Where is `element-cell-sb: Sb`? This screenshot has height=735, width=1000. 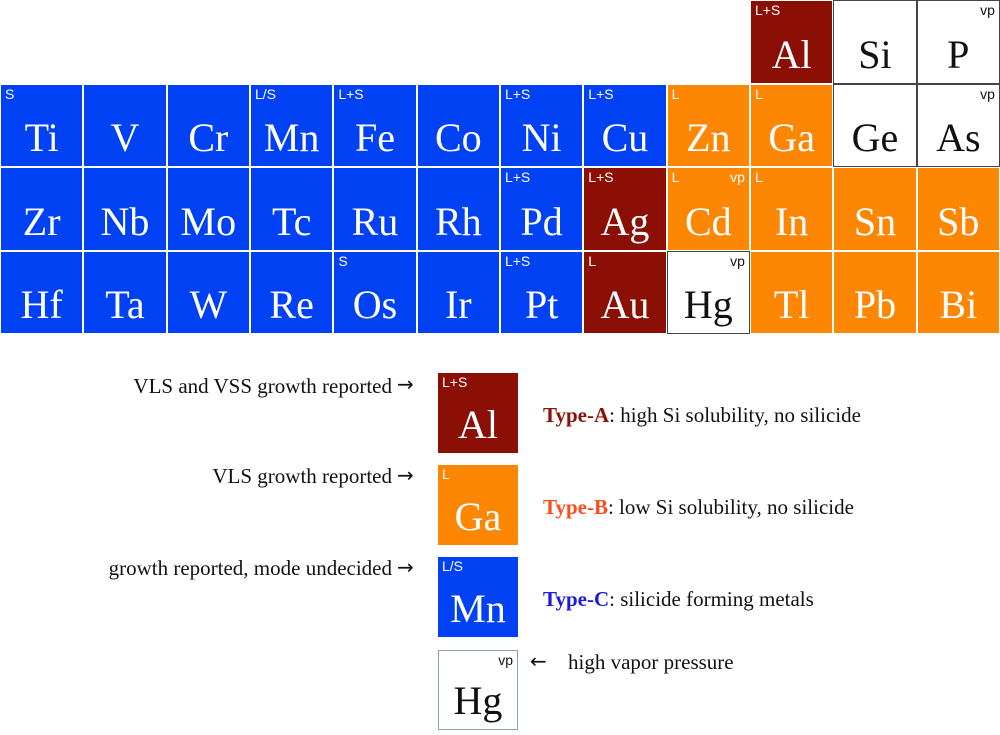
element-cell-sb: Sb is located at coordinates (958, 209).